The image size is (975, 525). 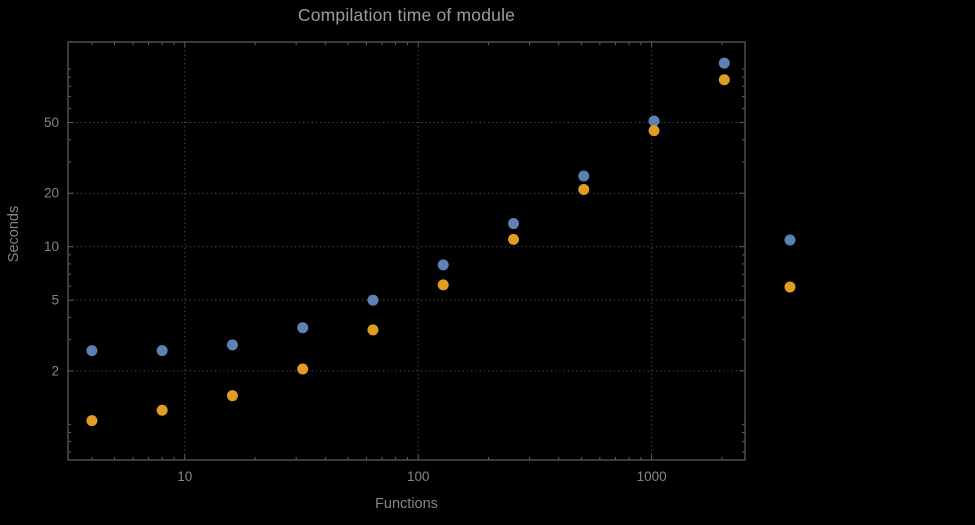 What do you see at coordinates (51, 122) in the screenshot?
I see `y-tick-label: 50` at bounding box center [51, 122].